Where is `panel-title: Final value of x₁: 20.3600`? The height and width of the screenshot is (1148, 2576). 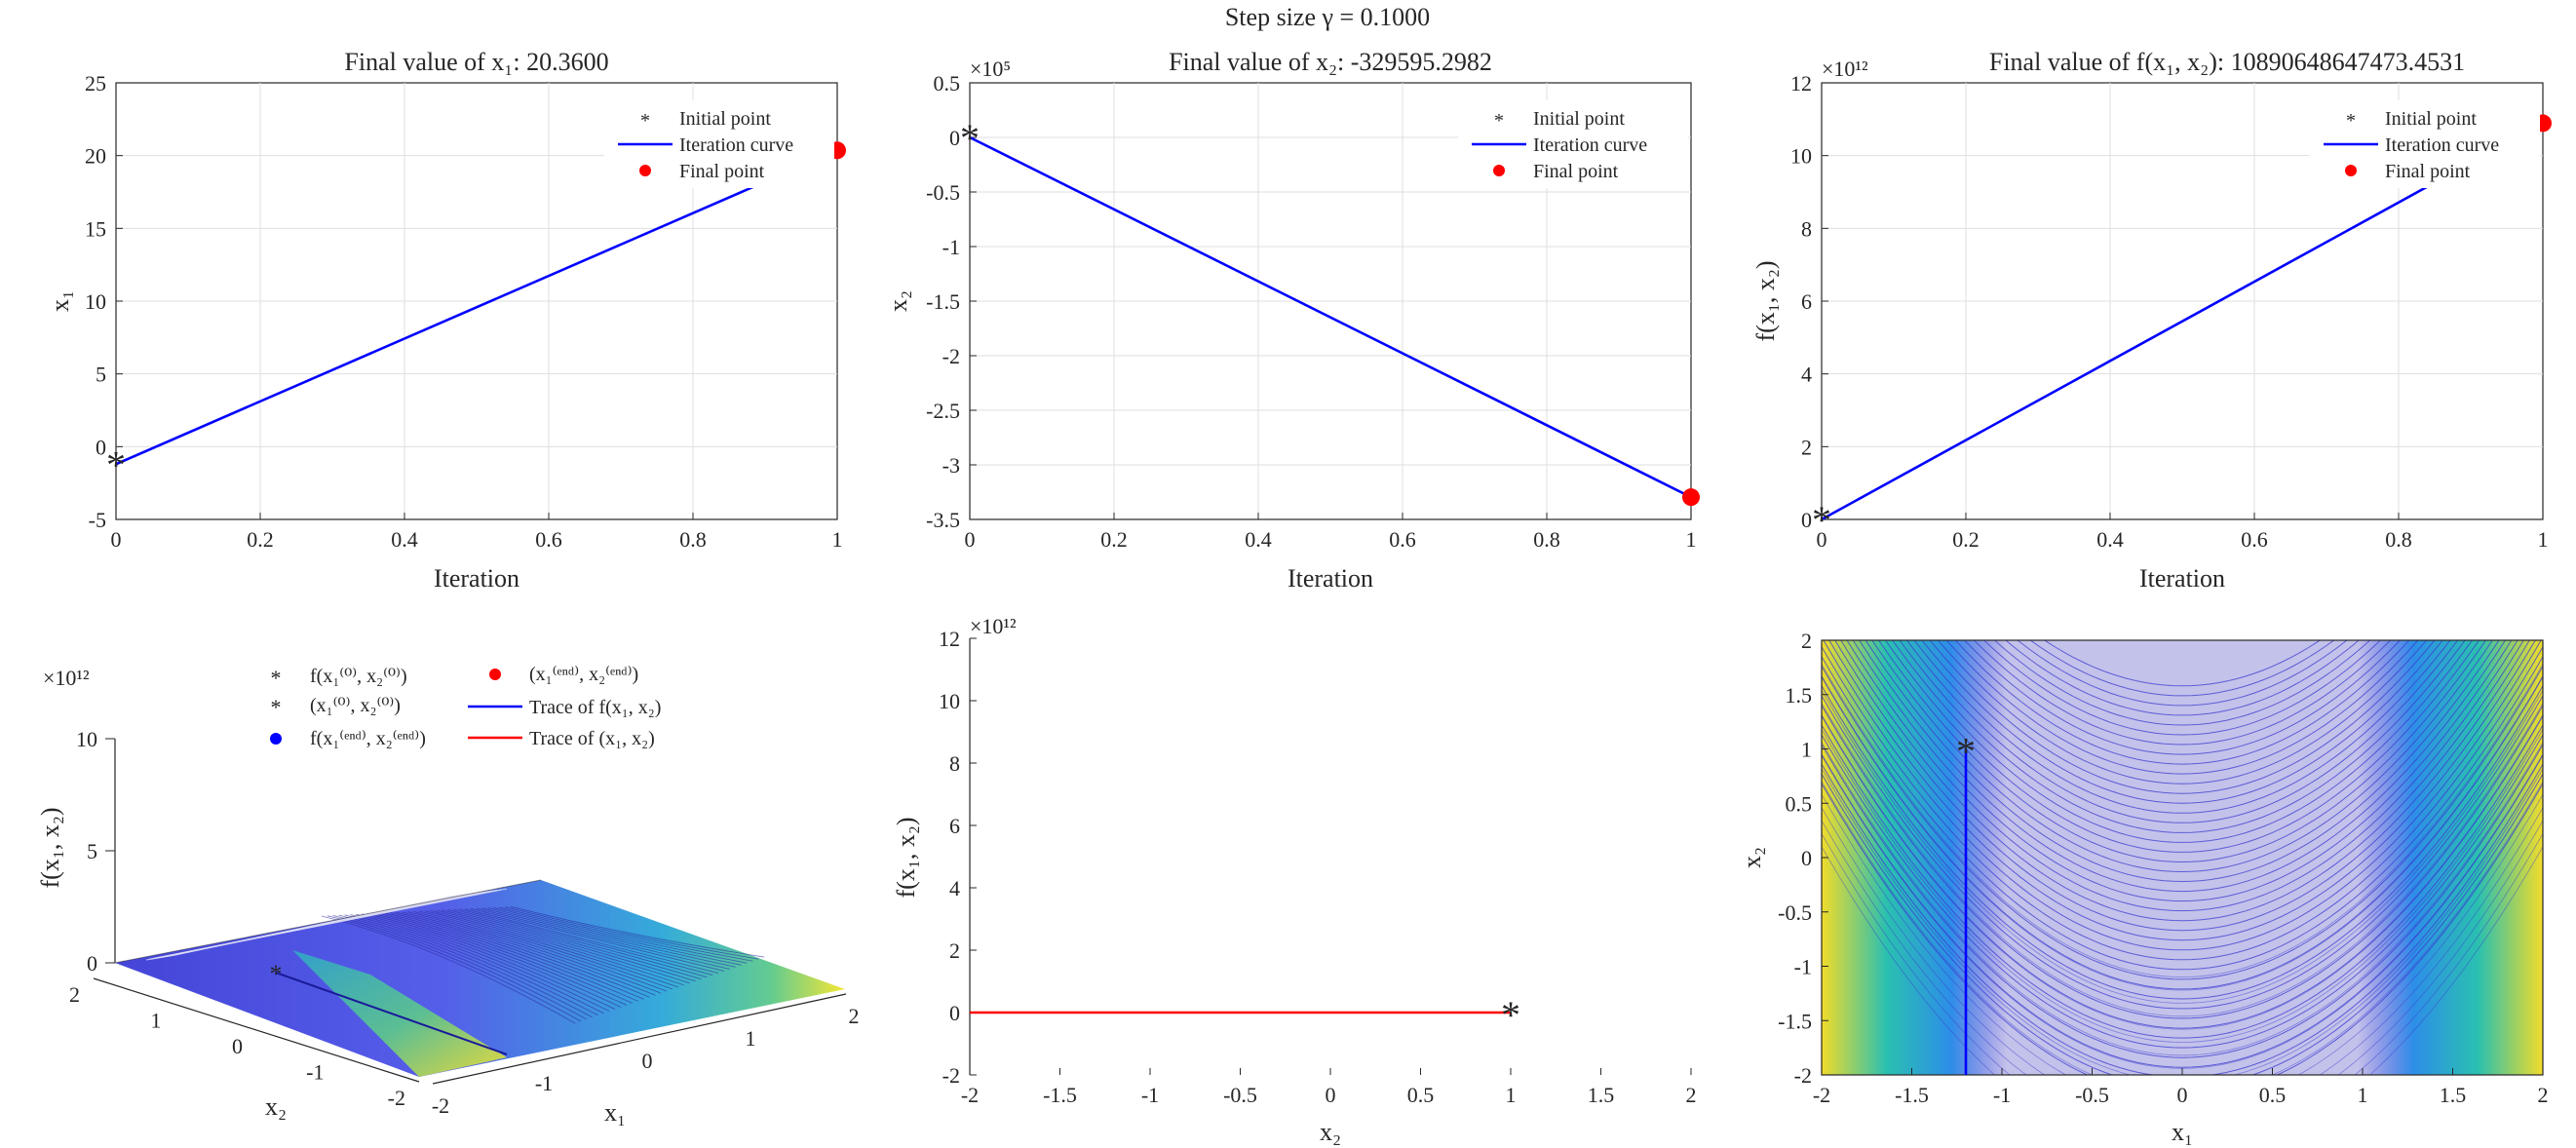 panel-title: Final value of x₁: 20.3600 is located at coordinates (476, 62).